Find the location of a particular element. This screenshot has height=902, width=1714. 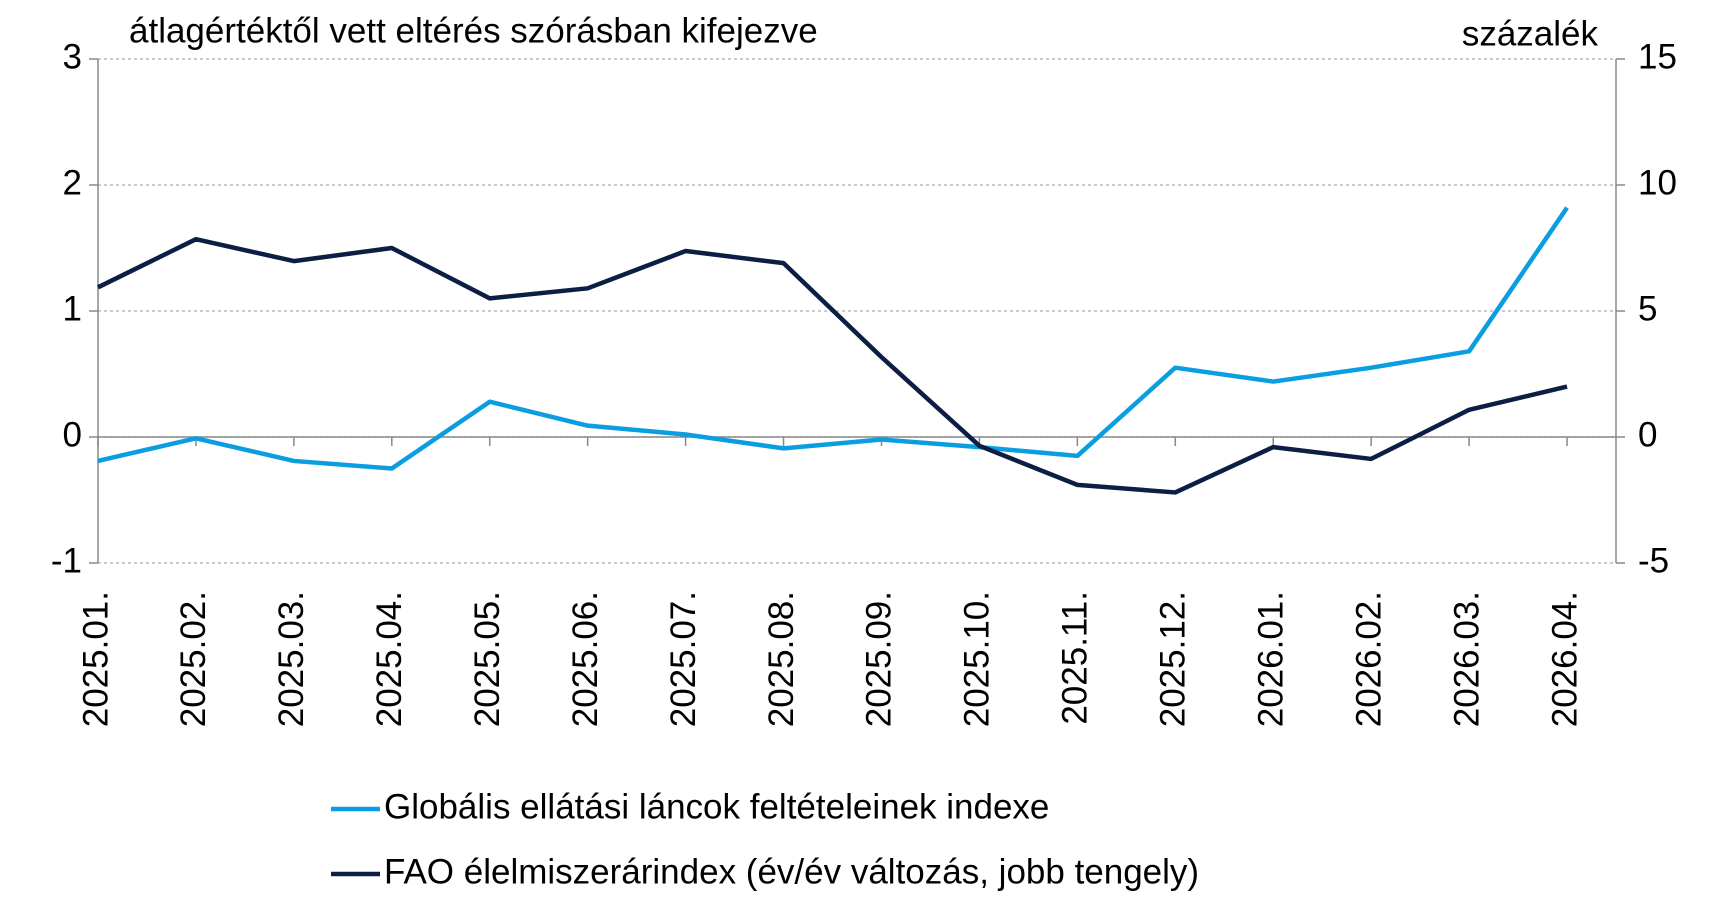

x-tick-label: 2025.06. is located at coordinates (585, 659).